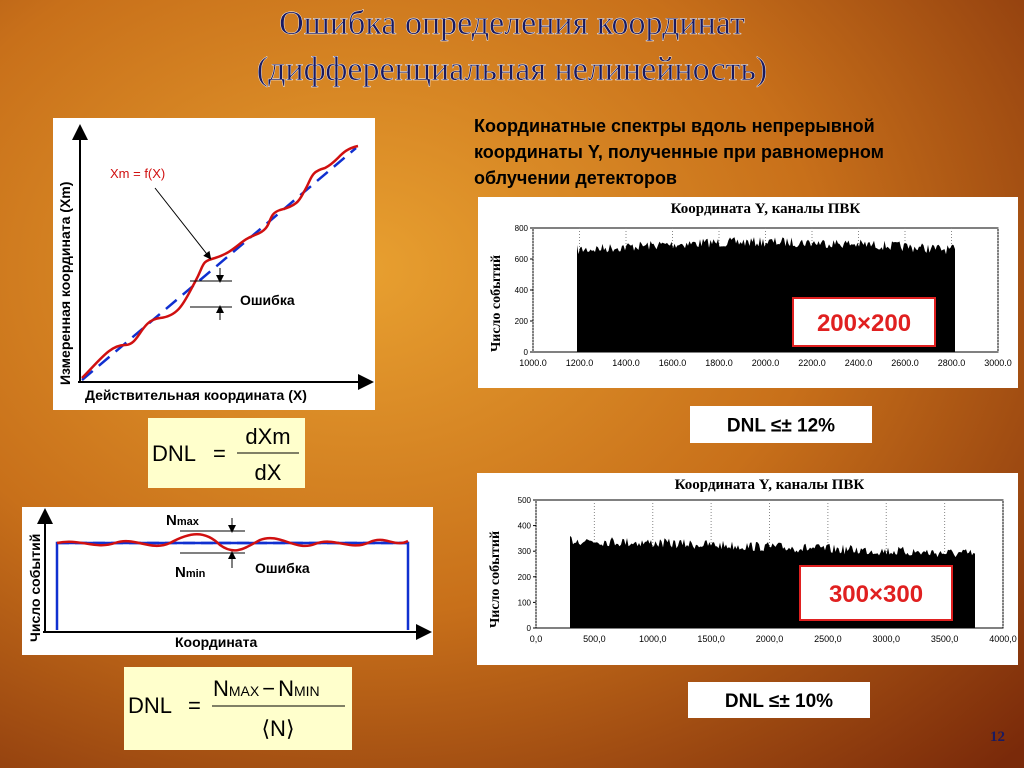 The width and height of the screenshot is (1024, 768). I want to click on formula-1: DNL = dXm dX, so click(226, 453).